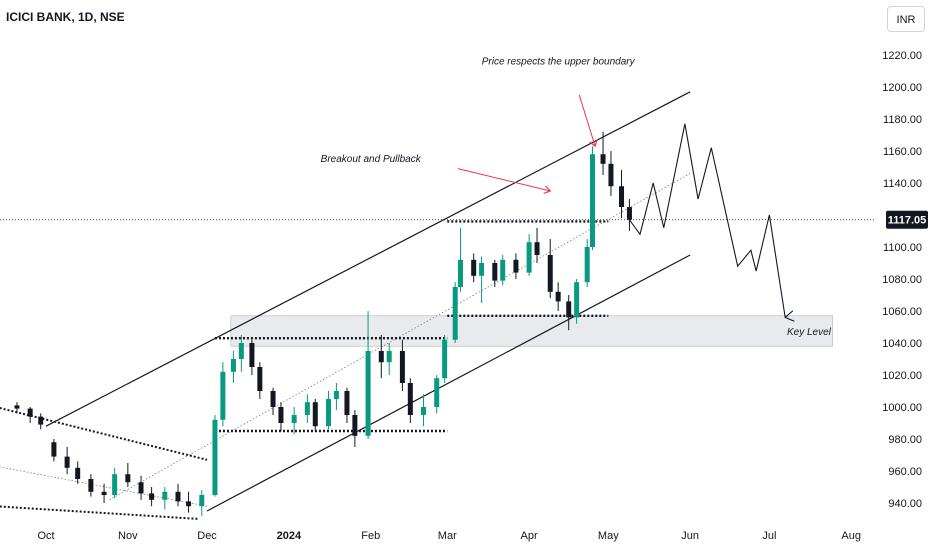 Image resolution: width=932 pixels, height=550 pixels. Describe the element at coordinates (902, 88) in the screenshot. I see `y-tick-label: 1200.00` at that location.